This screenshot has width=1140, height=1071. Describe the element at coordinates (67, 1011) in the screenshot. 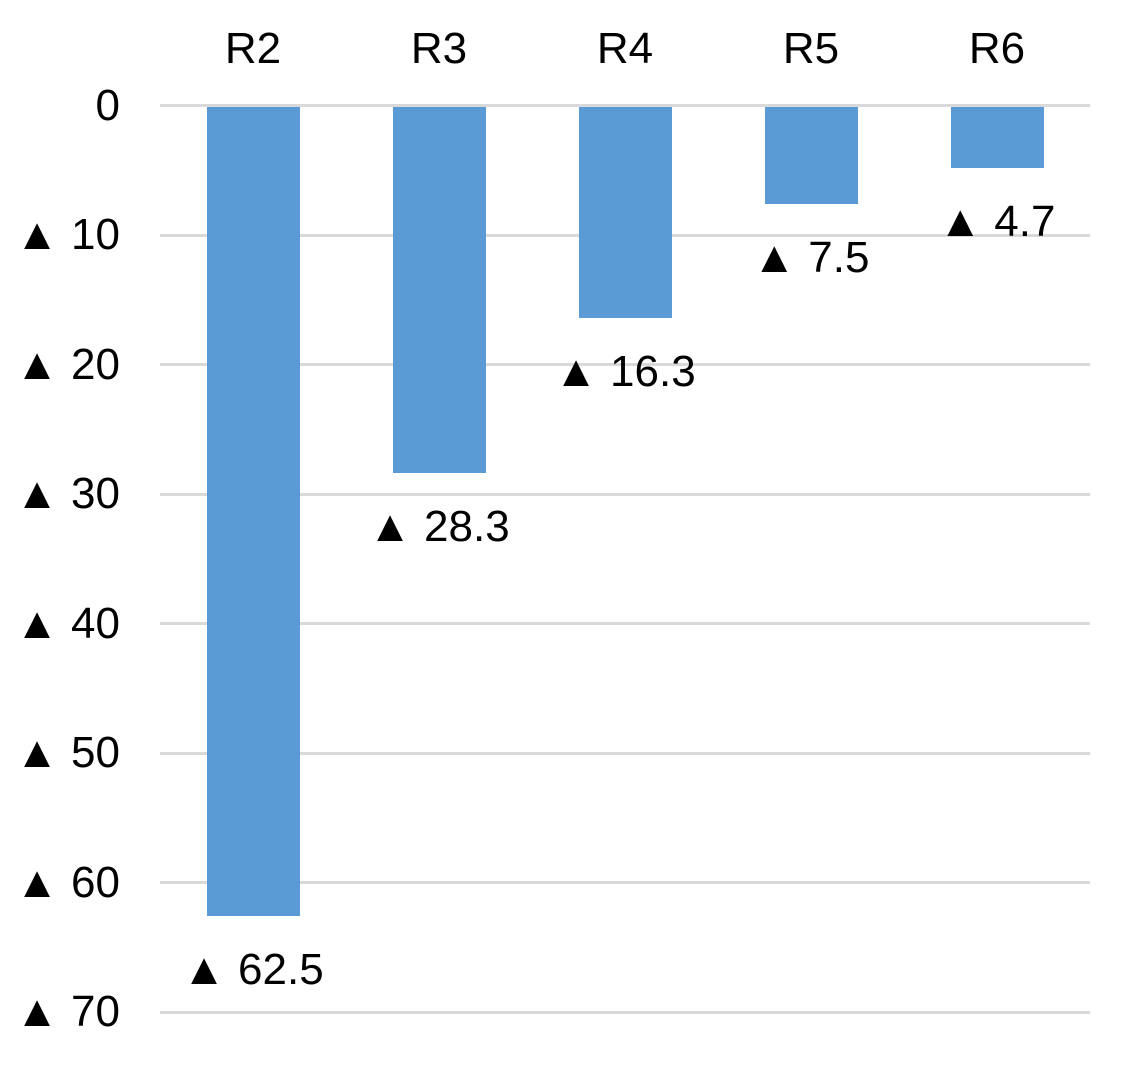

I see `y-axis-tick-label: ▲ 70` at that location.